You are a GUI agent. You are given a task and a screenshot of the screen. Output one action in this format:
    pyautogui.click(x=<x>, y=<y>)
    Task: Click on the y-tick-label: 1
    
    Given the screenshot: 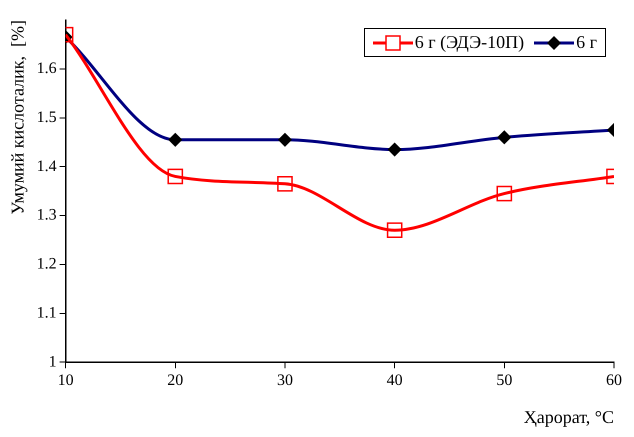 What is the action you would take?
    pyautogui.click(x=52, y=361)
    